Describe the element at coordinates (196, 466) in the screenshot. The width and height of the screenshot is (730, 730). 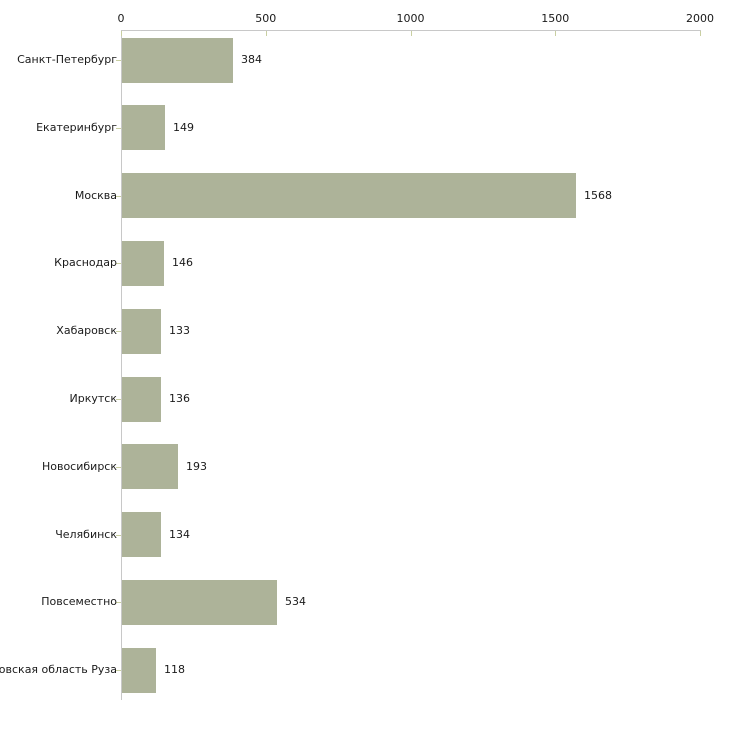
I see `bar-value-label: 193` at that location.